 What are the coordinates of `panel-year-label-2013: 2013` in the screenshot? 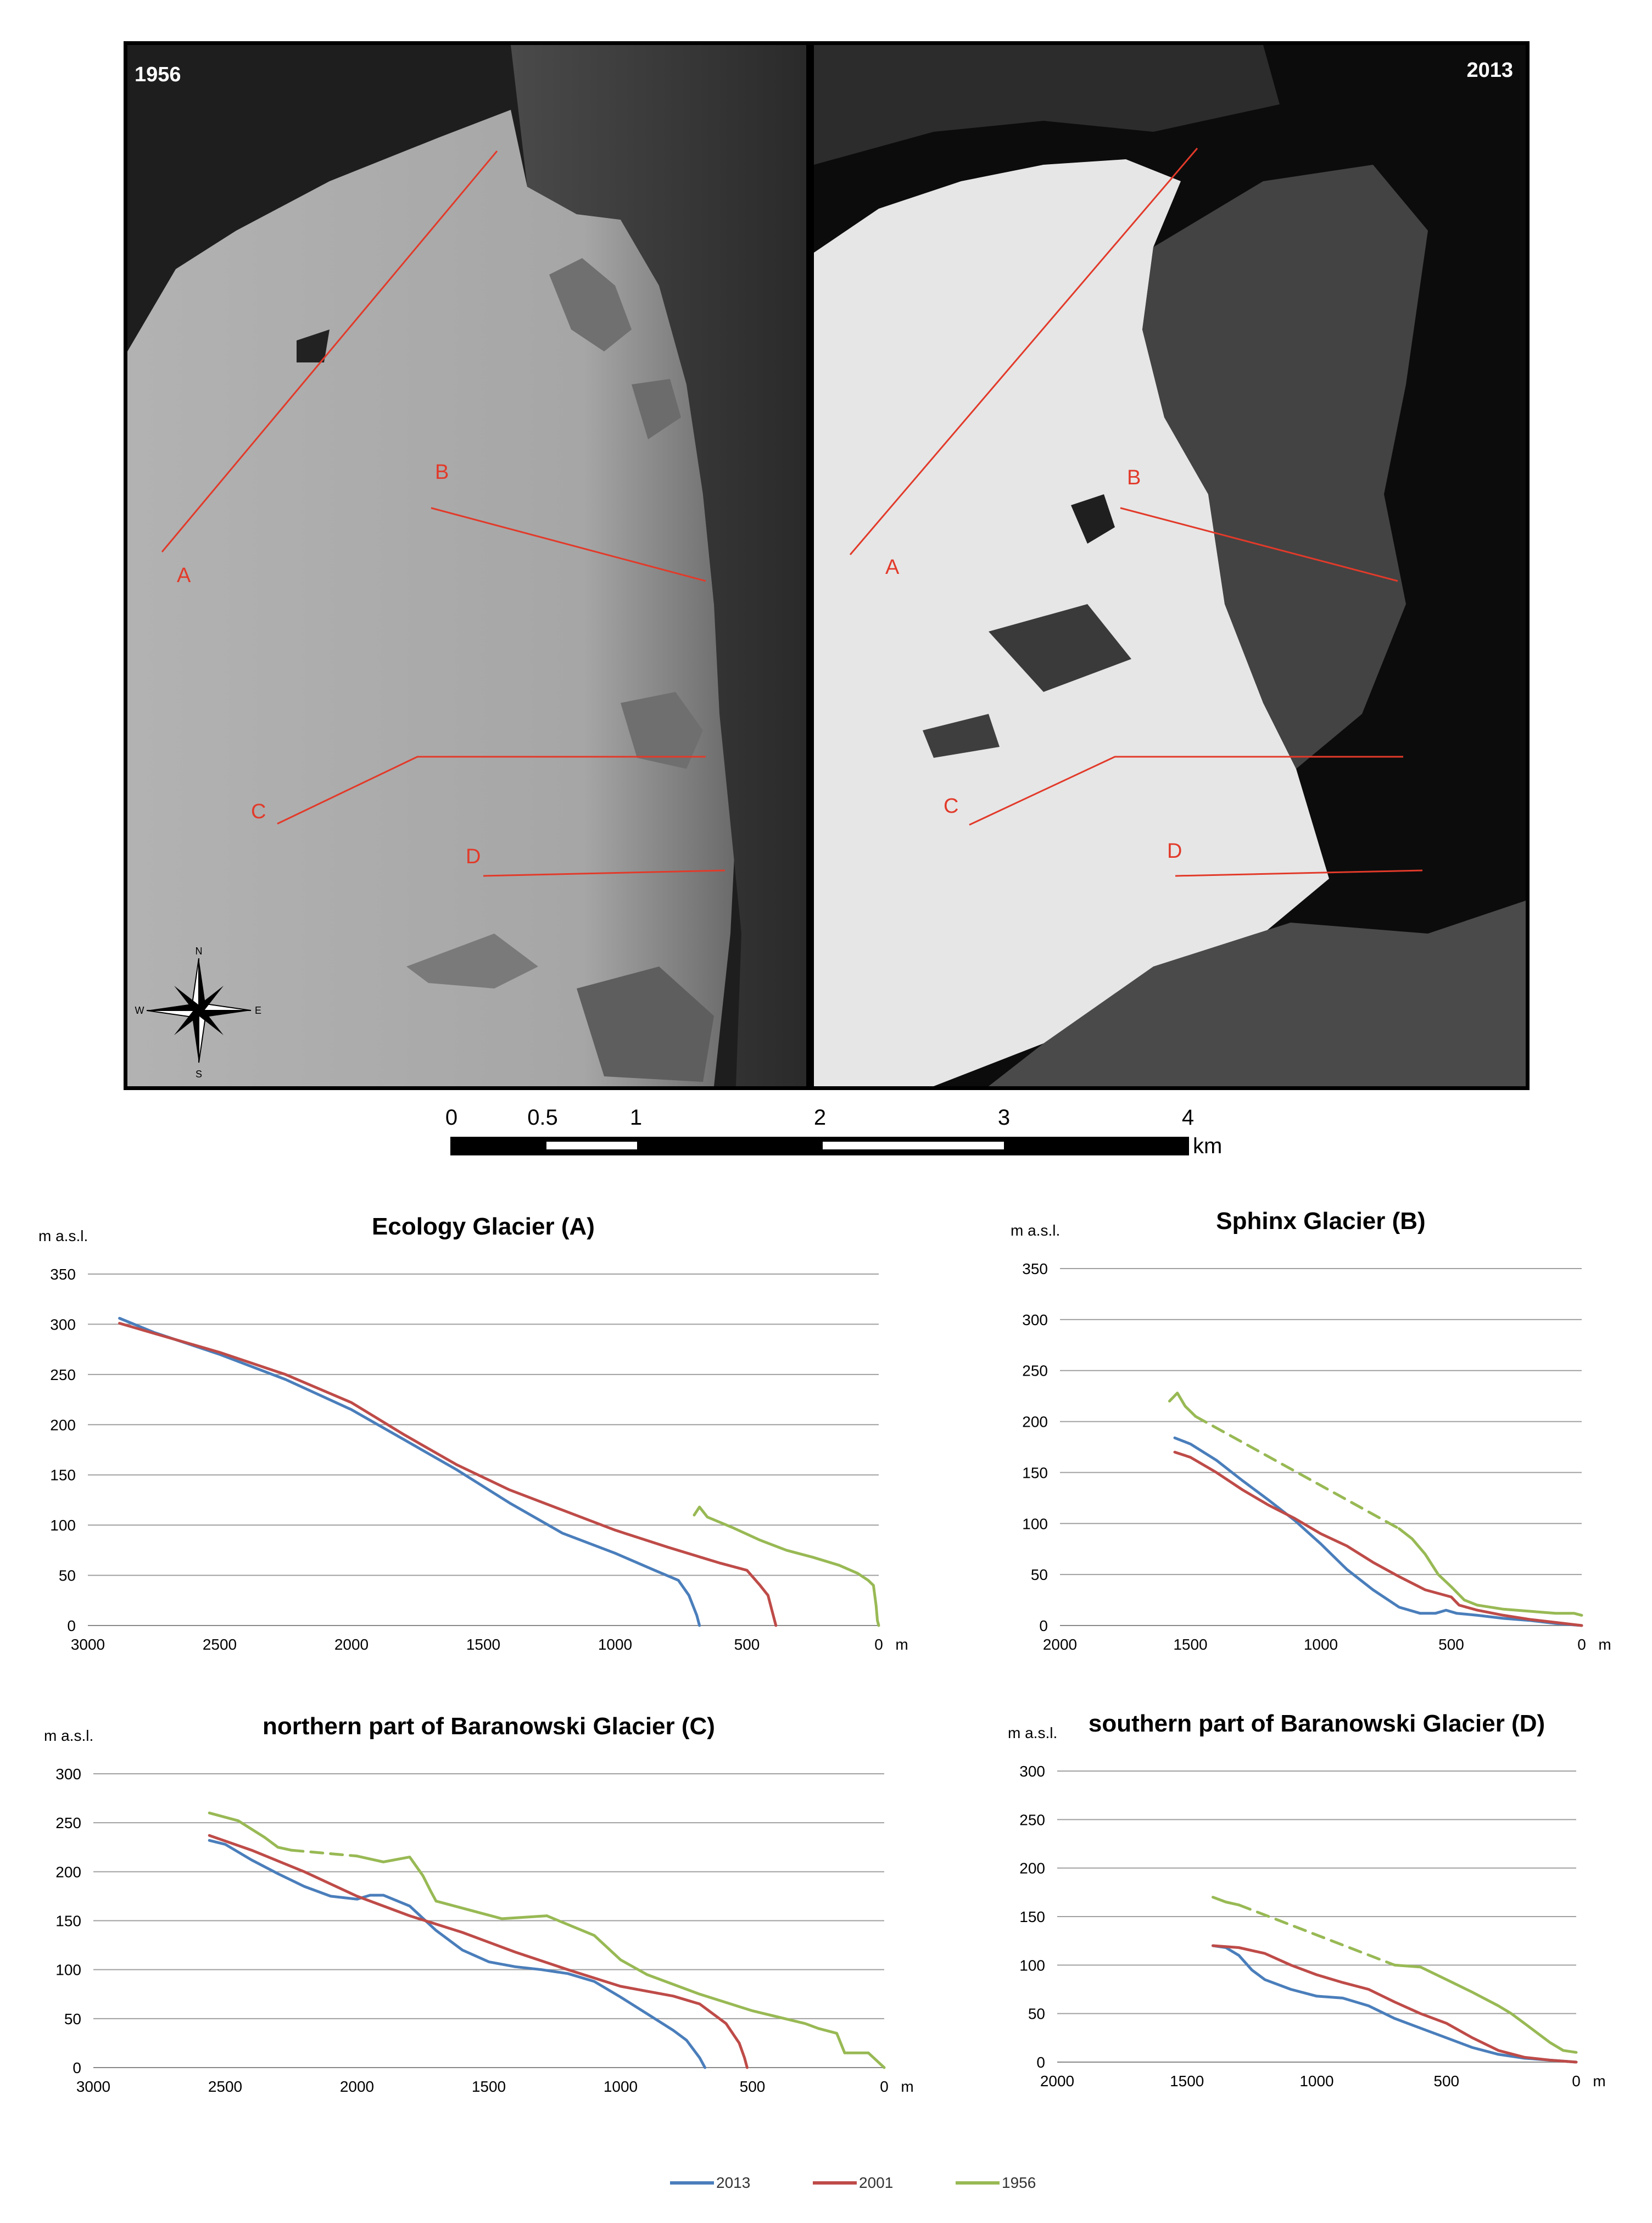 It's located at (1489, 71).